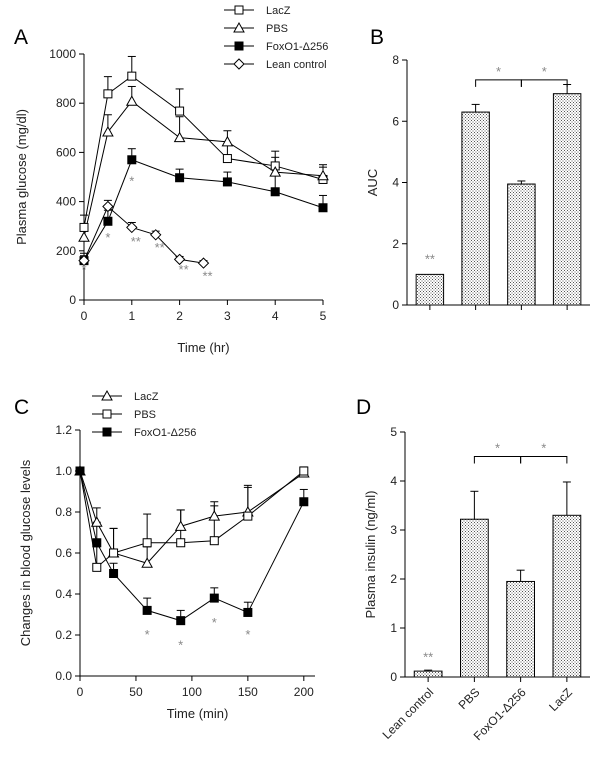 This screenshot has height=757, width=603. What do you see at coordinates (520, 629) in the screenshot?
I see `panel-d-bar-foxo1-delta256` at bounding box center [520, 629].